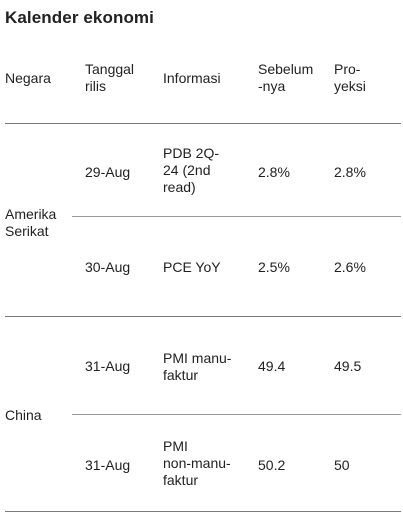 This screenshot has width=403, height=528. I want to click on header-before: Sebelum -nya, so click(286, 77).